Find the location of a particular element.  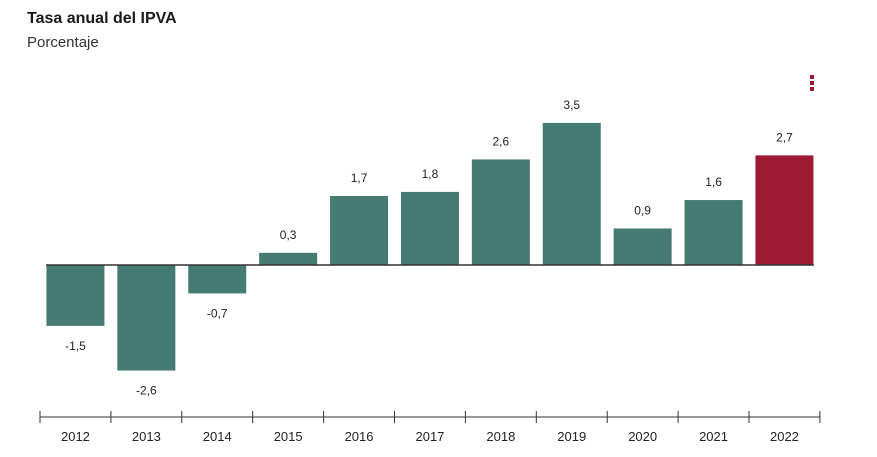

data-label-2019: 3,5 is located at coordinates (571, 105).